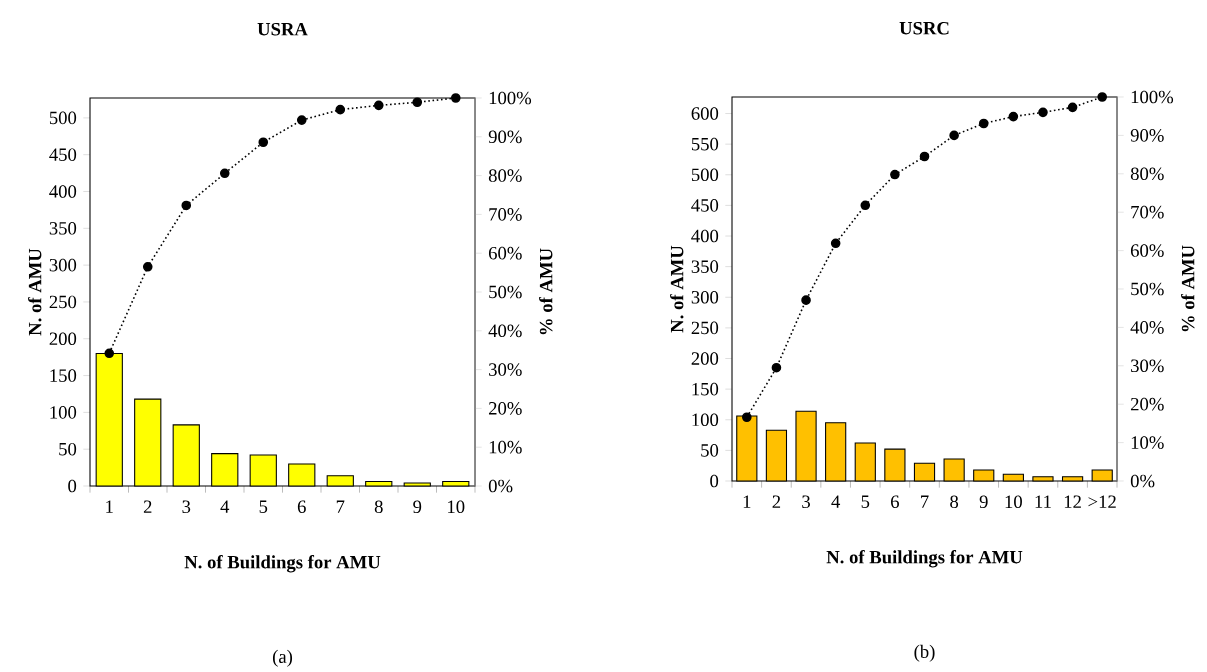  I want to click on text: (a), so click(282, 658).